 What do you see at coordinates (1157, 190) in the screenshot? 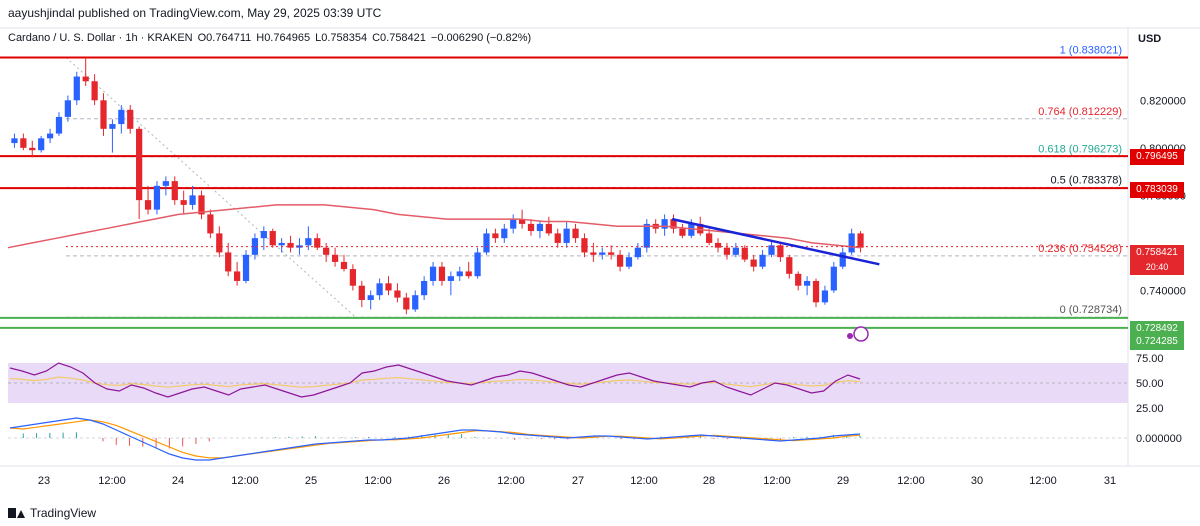
I see `red-lower-price-label: 0.783039` at bounding box center [1157, 190].